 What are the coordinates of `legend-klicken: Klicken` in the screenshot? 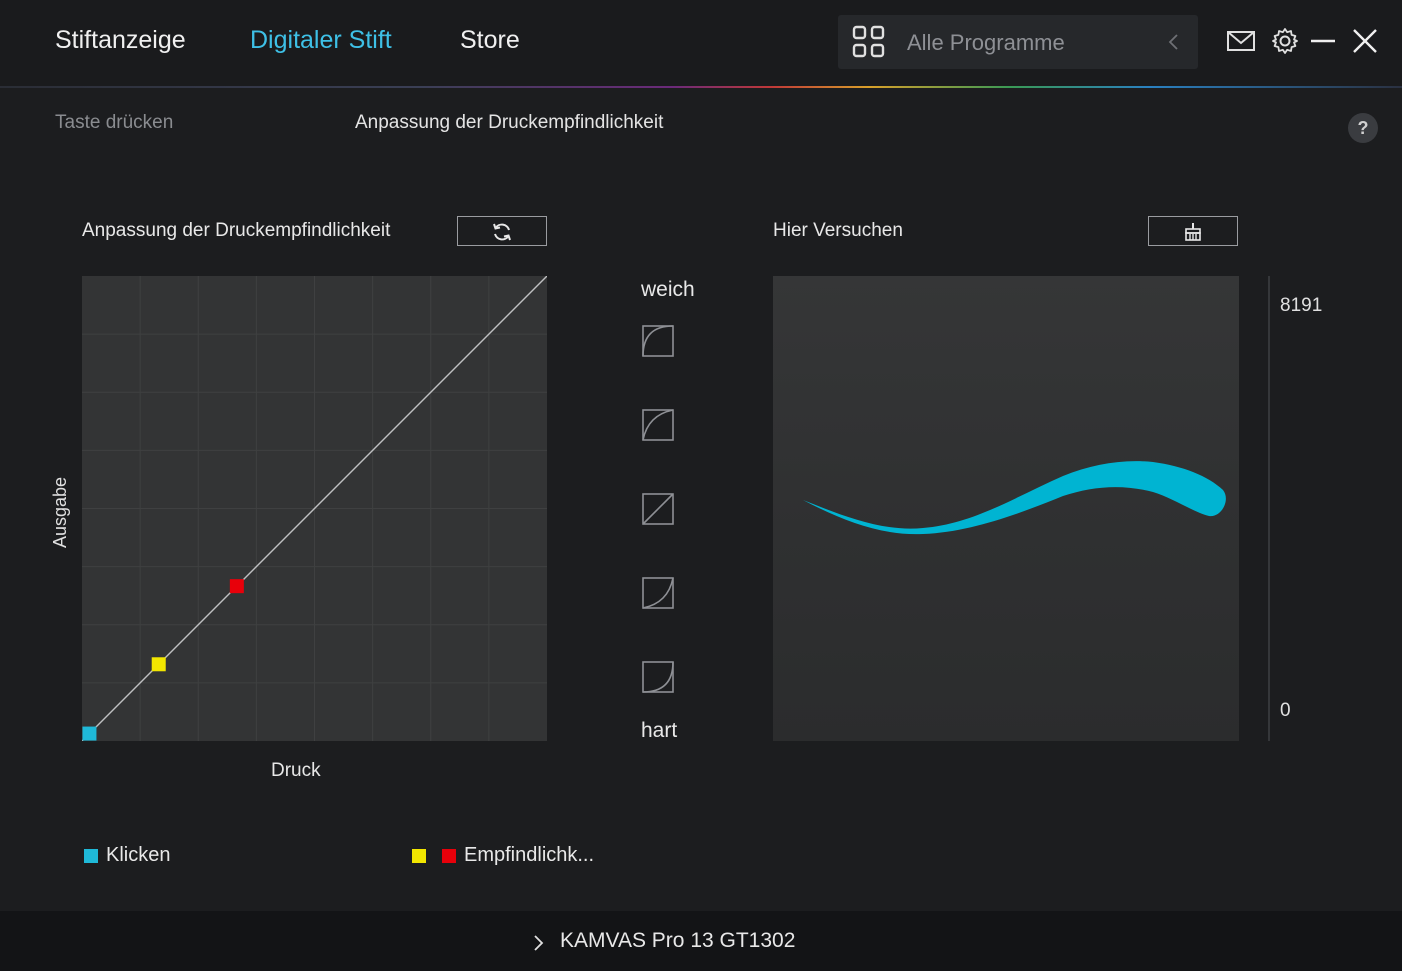 It's located at (127, 855).